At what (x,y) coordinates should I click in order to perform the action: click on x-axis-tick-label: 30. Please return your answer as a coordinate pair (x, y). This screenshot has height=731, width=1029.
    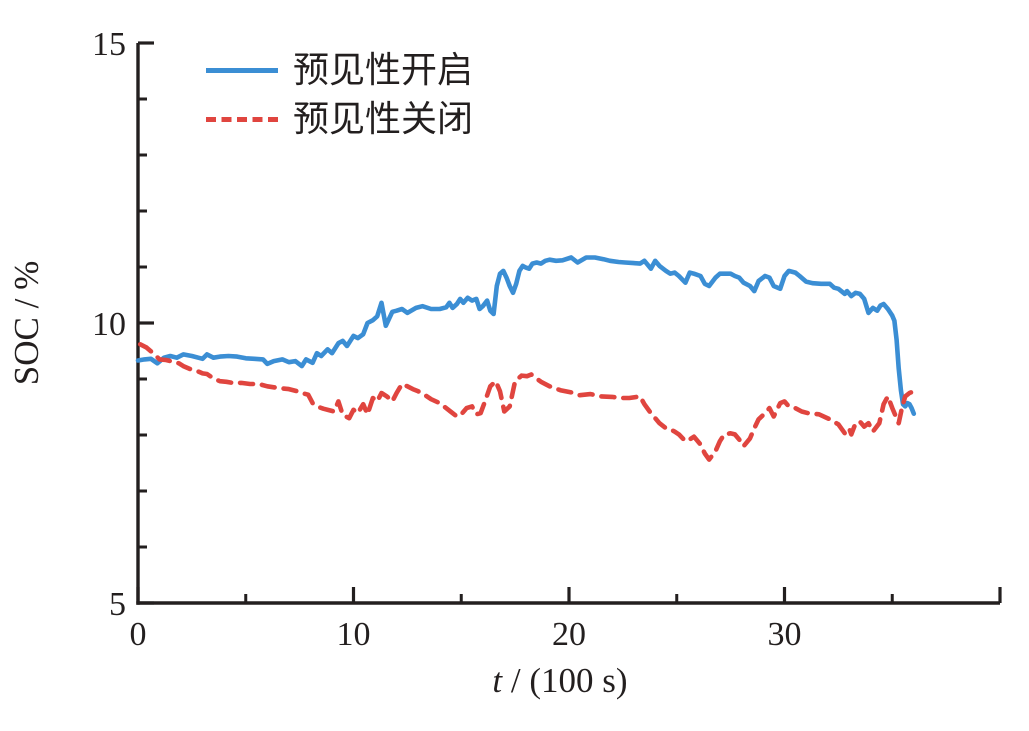
    Looking at the image, I should click on (785, 634).